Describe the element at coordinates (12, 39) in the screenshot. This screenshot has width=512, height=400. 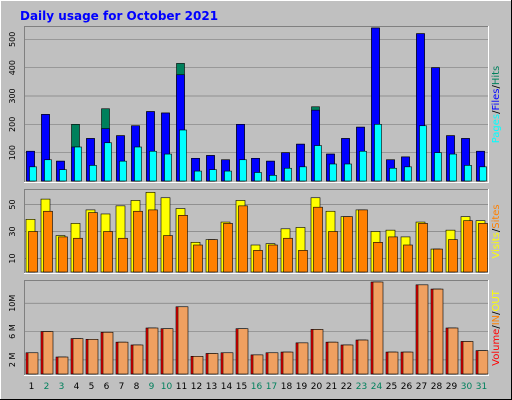
I see `tick-label: 500` at that location.